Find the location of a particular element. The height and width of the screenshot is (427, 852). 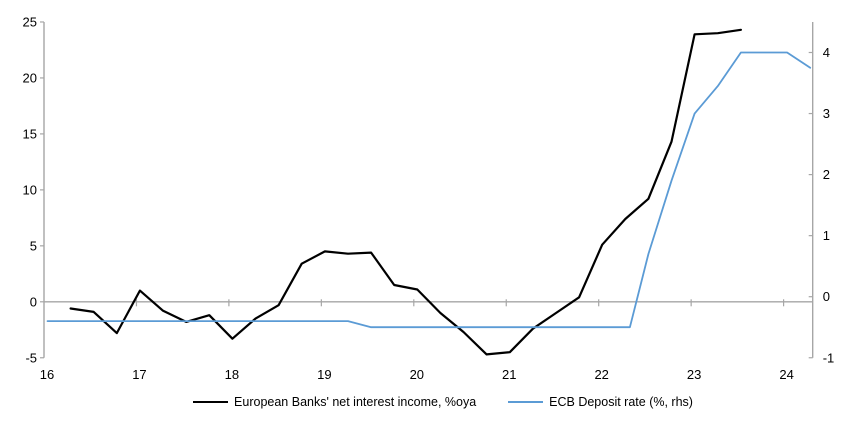

x-axis-label: 20 is located at coordinates (417, 374).